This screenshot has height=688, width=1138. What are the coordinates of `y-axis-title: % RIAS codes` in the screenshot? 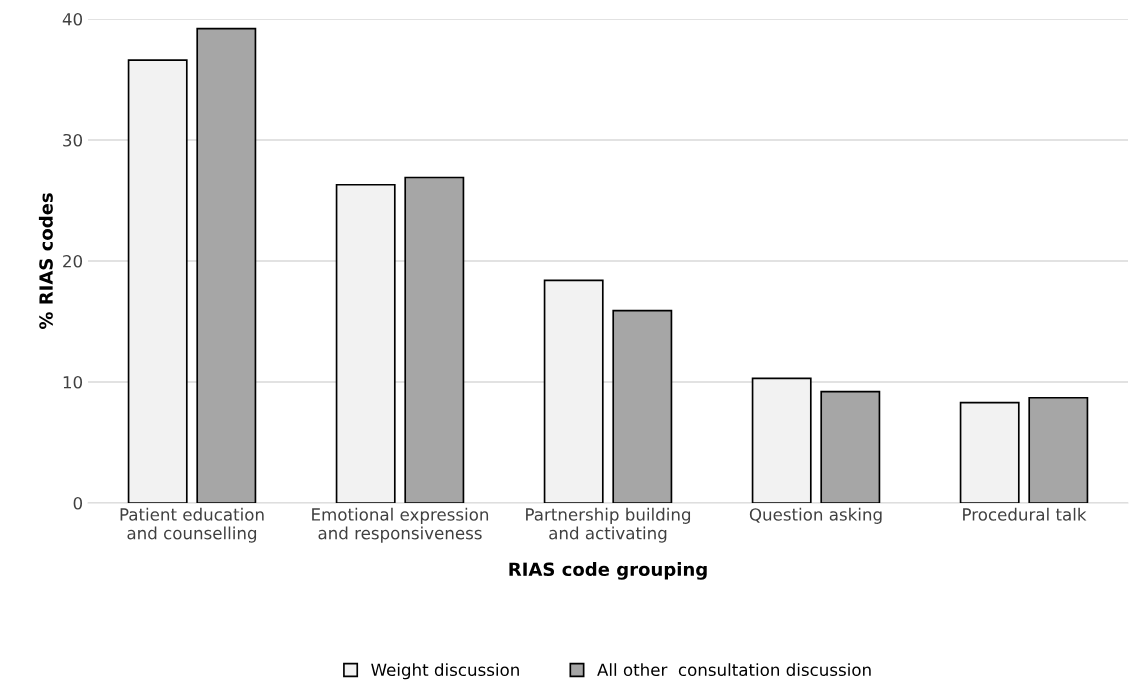 It's located at (45, 261).